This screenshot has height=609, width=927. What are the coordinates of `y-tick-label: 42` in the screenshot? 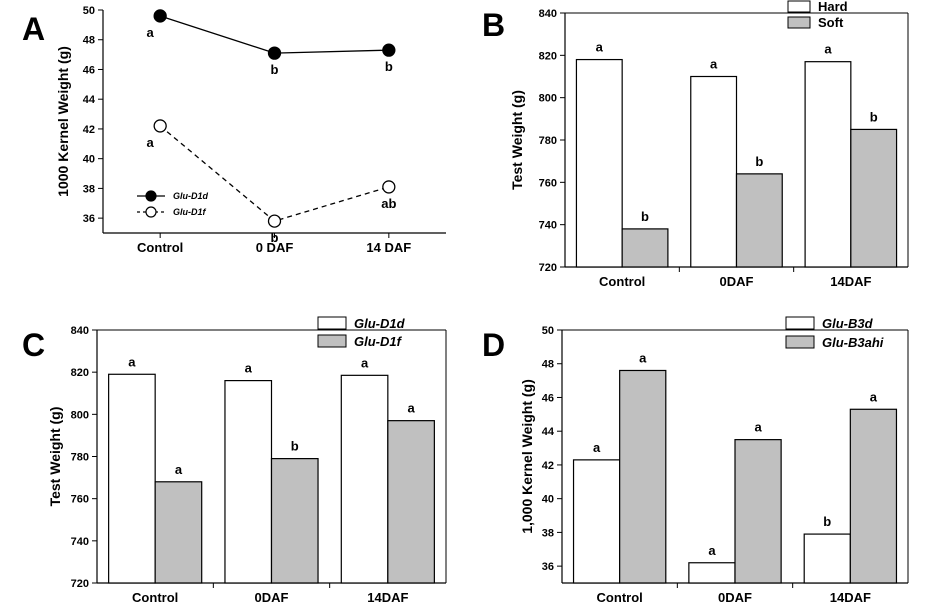 It's located at (548, 466).